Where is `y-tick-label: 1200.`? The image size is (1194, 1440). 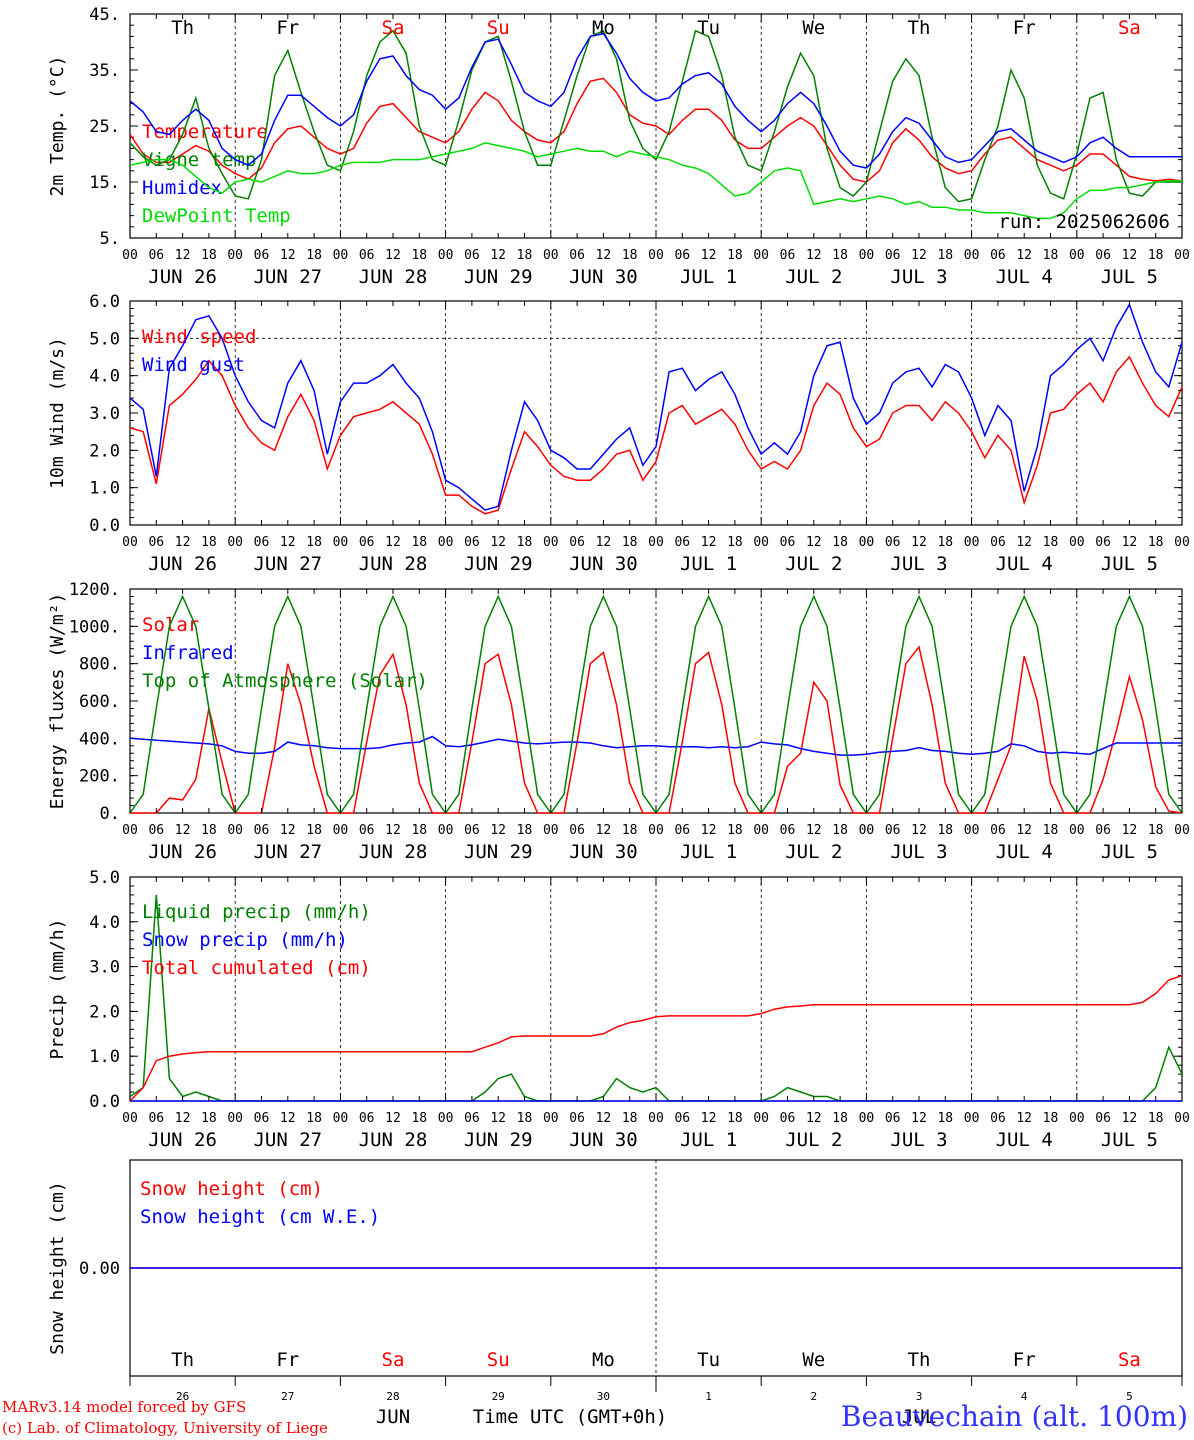 y-tick-label: 1200. is located at coordinates (94, 590).